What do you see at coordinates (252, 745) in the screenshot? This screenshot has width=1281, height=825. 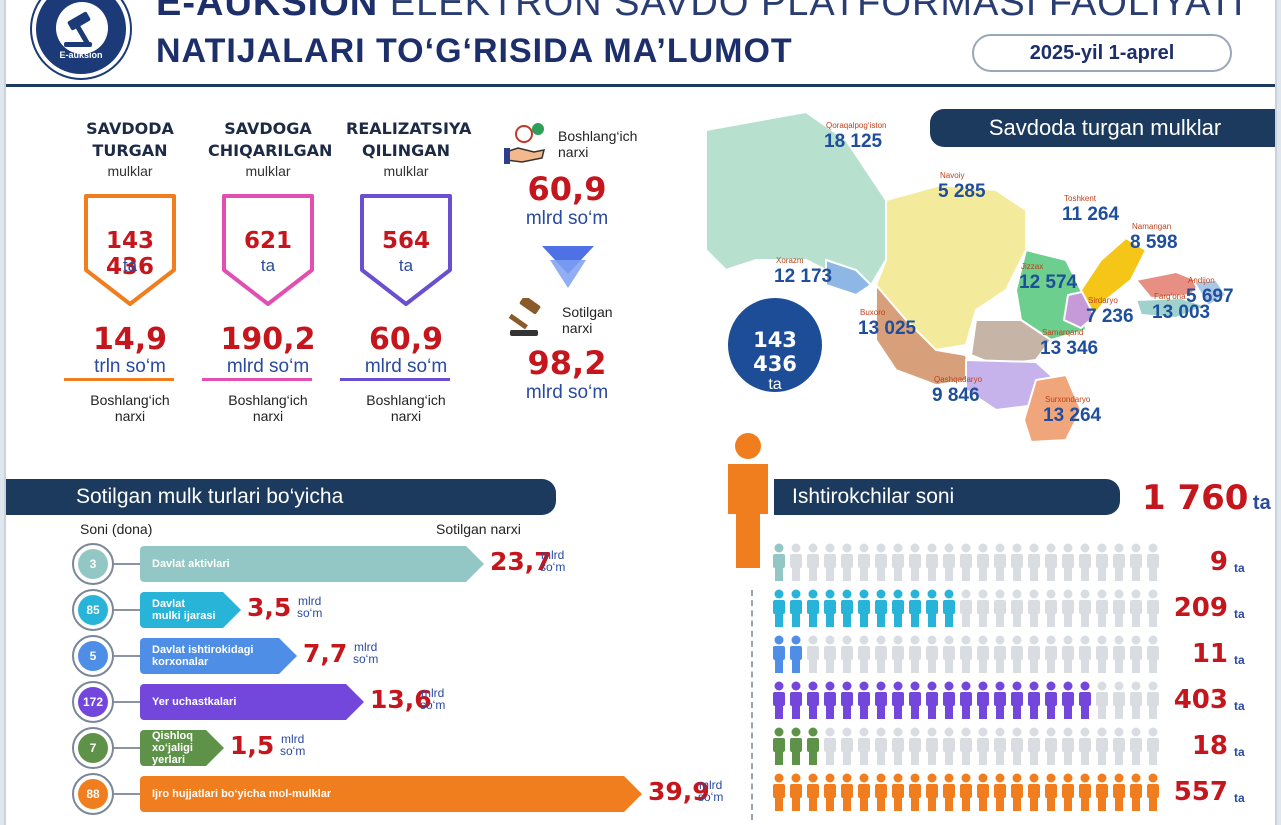 I see `row-value: 1,5` at bounding box center [252, 745].